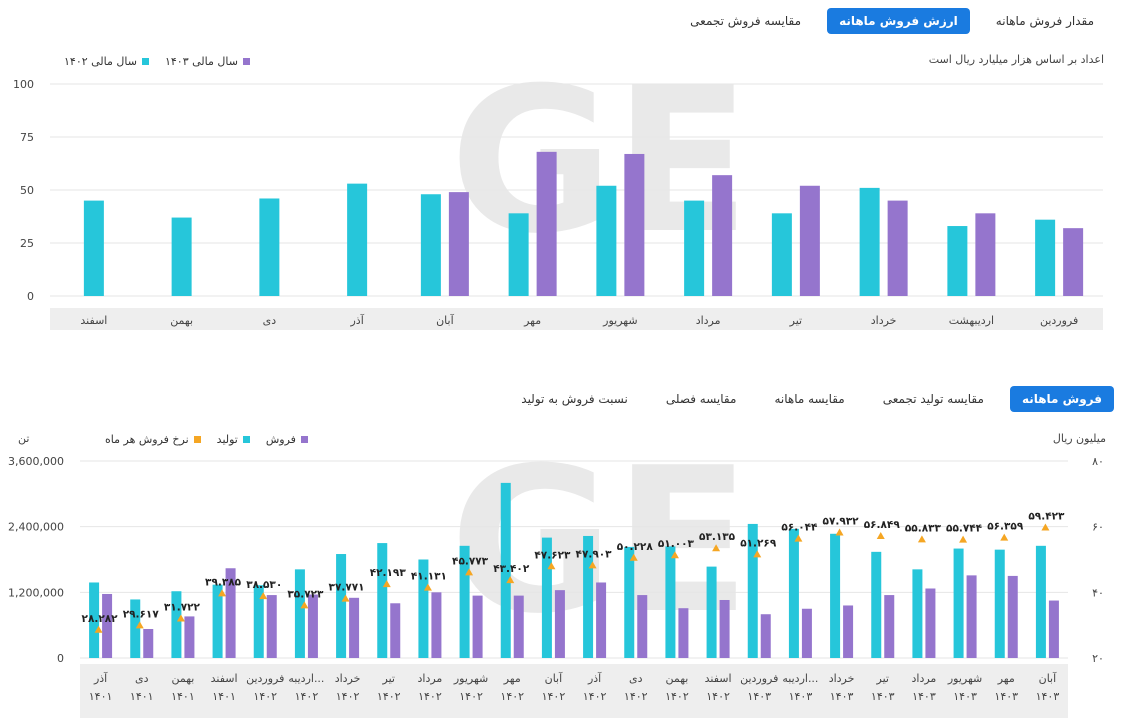 This screenshot has height=720, width=1134. What do you see at coordinates (718, 678) in the screenshot?
I see `bottom-x-tick-month: اسفند` at bounding box center [718, 678].